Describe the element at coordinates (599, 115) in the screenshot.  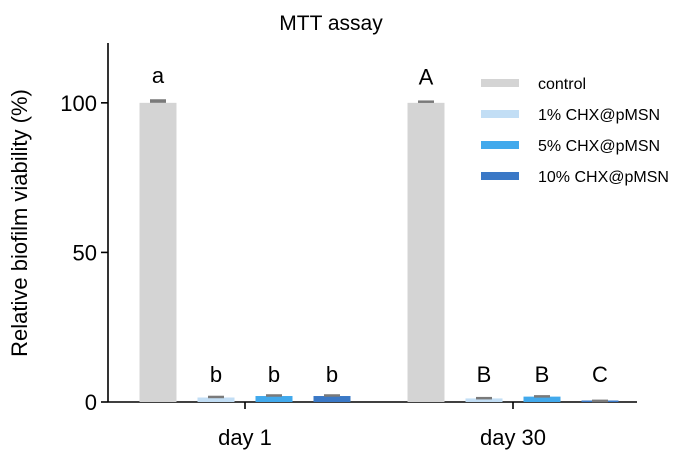
I see `legend-label: 1% CHX@pMSN` at that location.